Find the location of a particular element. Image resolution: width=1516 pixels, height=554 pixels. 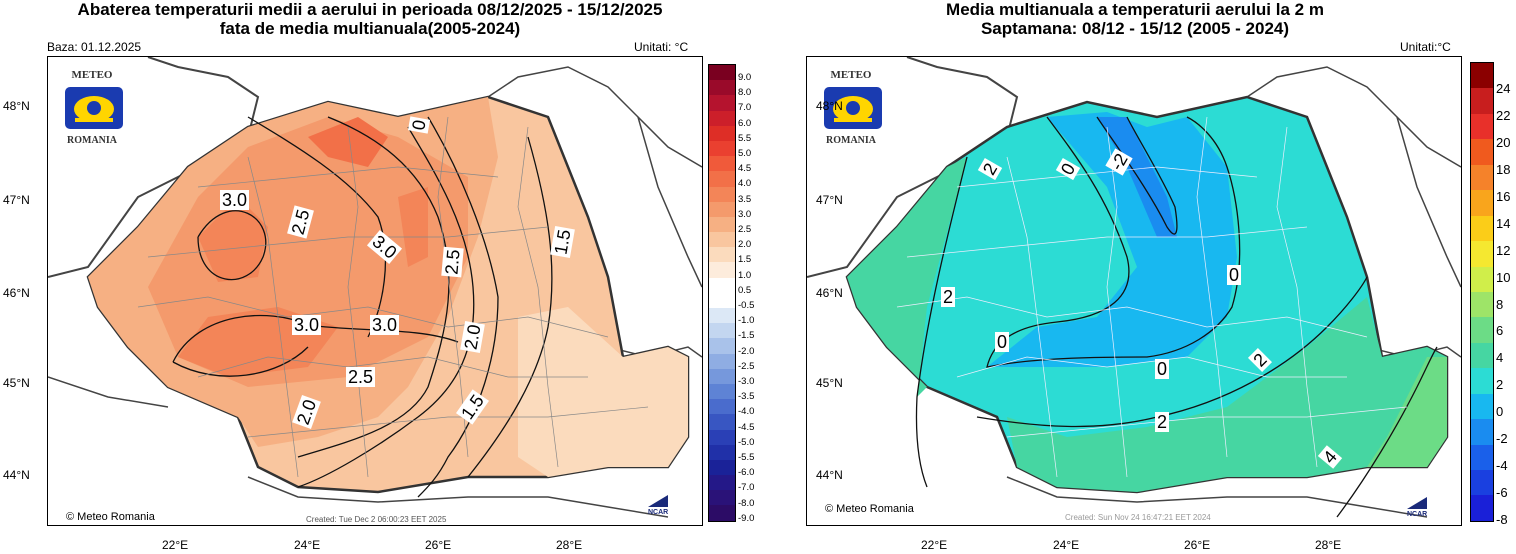

left-units: Unitati: °C is located at coordinates (661, 47).